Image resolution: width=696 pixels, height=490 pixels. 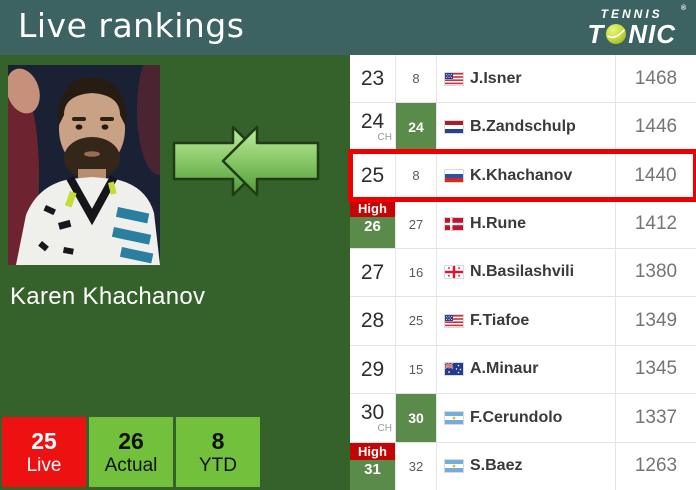 I want to click on career-high-cell: 32, so click(x=416, y=466).